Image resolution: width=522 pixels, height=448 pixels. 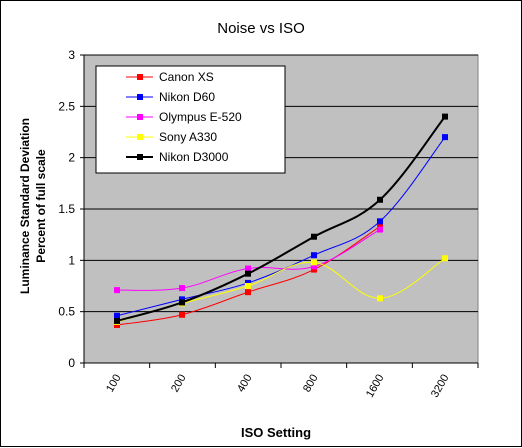 I want to click on y-tick-label: 1, so click(x=71, y=260).